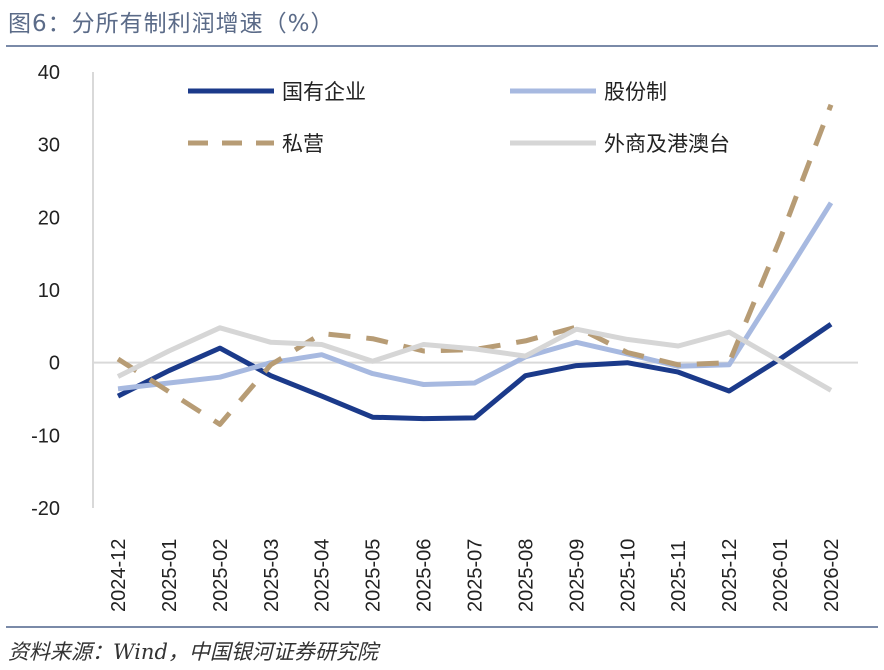 Image resolution: width=884 pixels, height=670 pixels. Describe the element at coordinates (49, 291) in the screenshot. I see `y-tick-label: 10` at that location.